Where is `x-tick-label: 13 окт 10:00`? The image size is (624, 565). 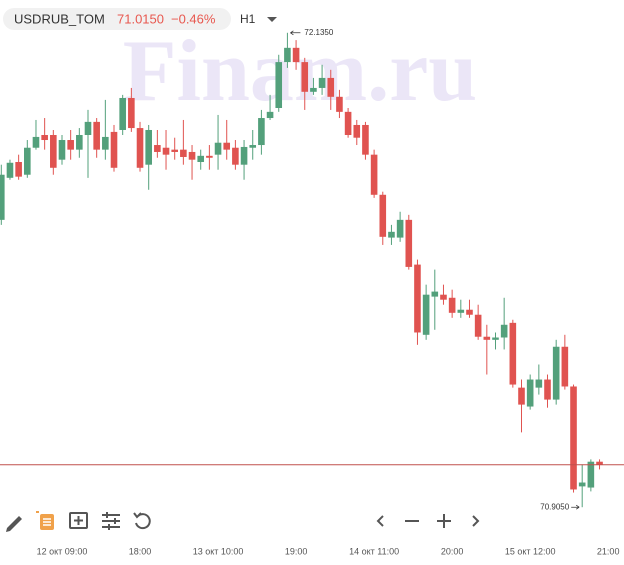
x-tick-label: 13 окт 10:00 is located at coordinates (218, 551).